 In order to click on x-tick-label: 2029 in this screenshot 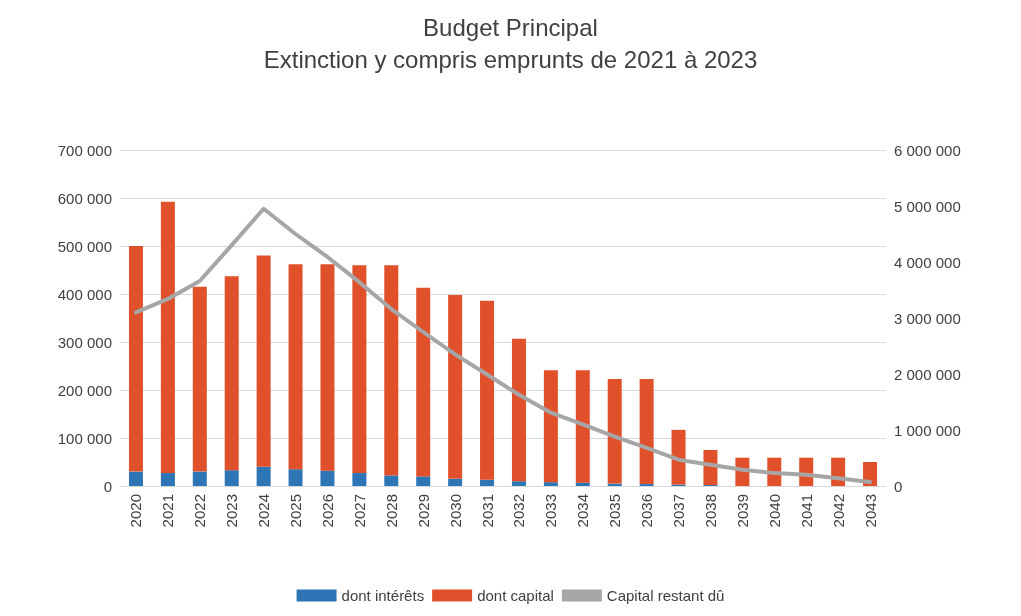, I will do `click(423, 511)`.